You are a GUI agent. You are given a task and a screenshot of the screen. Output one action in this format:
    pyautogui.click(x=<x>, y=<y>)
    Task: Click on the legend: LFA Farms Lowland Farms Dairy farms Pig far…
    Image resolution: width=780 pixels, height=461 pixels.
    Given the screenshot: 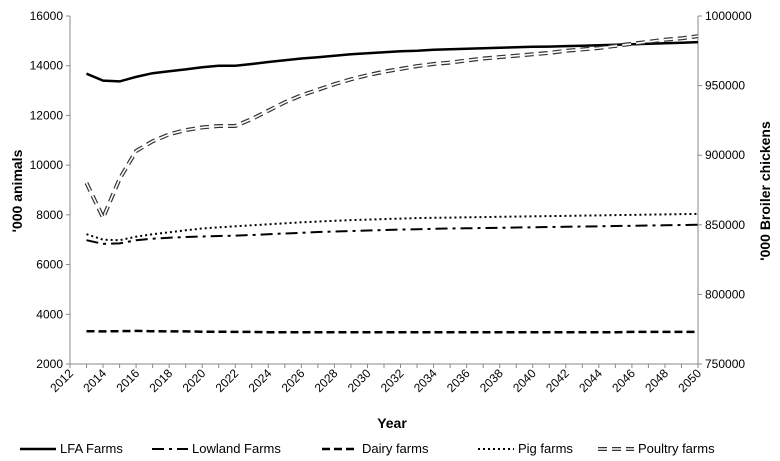 What is the action you would take?
    pyautogui.click(x=367, y=448)
    